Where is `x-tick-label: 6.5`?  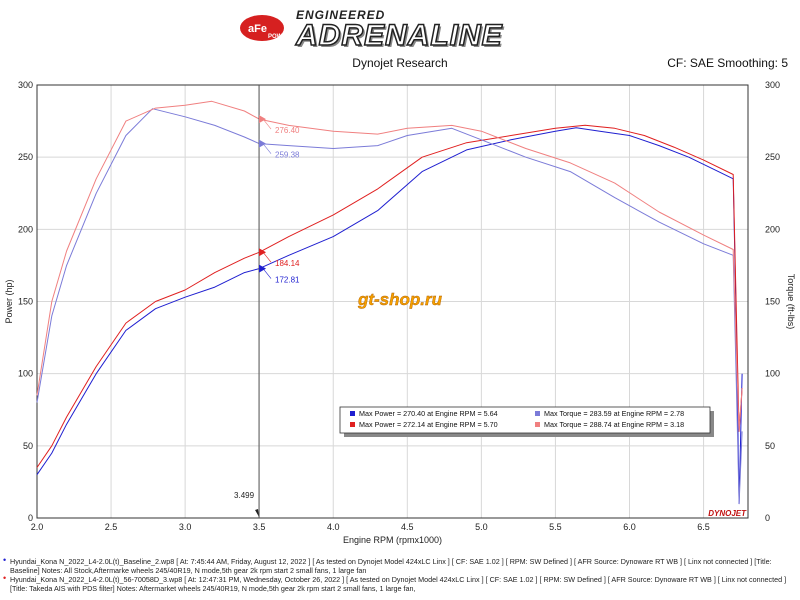 x-tick-label: 6.5 is located at coordinates (703, 527).